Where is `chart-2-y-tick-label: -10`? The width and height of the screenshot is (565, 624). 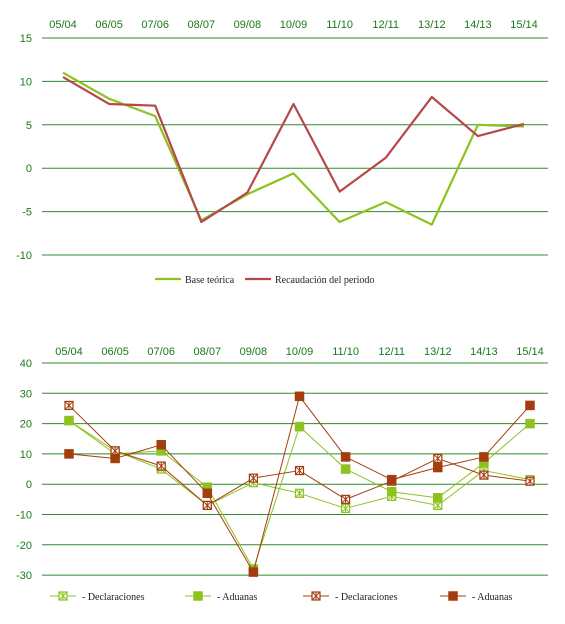 chart-2-y-tick-label: -10 is located at coordinates (24, 516).